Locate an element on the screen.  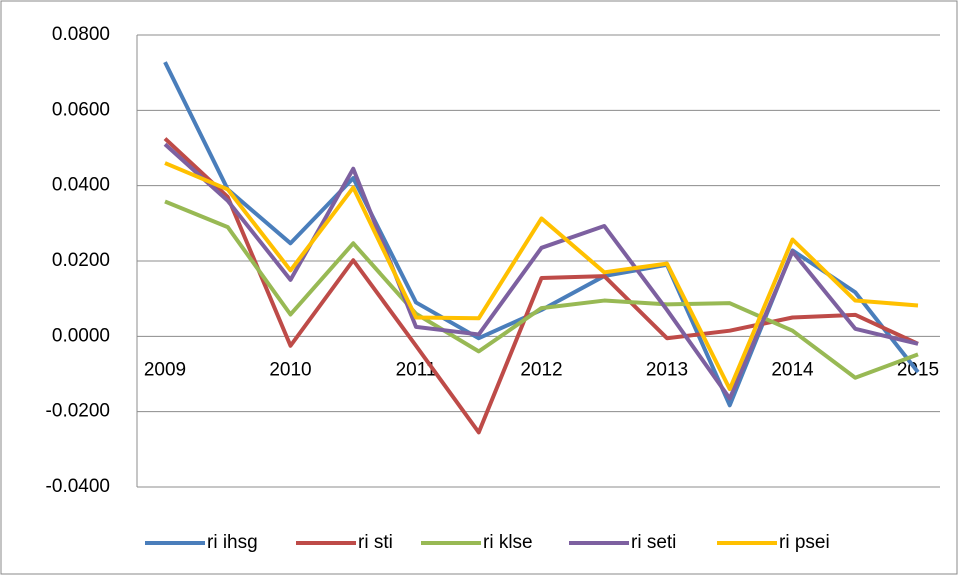
x-tick-label: 2013 is located at coordinates (667, 369).